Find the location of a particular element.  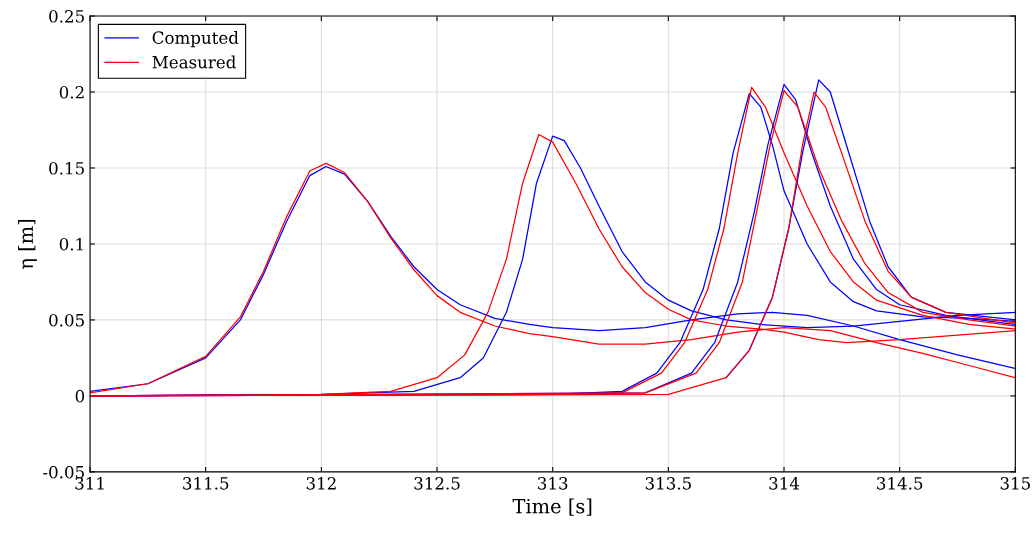

y-tick-label: -0.05 is located at coordinates (63, 472).